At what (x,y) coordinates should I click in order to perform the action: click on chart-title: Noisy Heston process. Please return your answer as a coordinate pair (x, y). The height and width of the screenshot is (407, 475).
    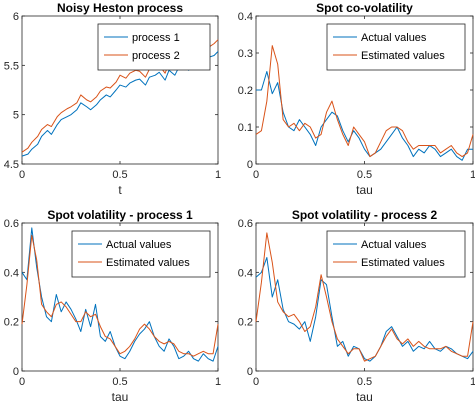
    Looking at the image, I should click on (120, 8).